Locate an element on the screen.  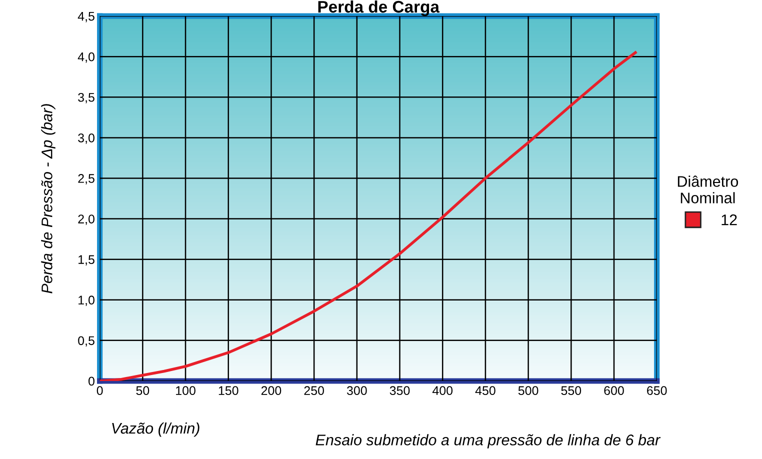
y-tick-label: 4,0 is located at coordinates (86, 57).